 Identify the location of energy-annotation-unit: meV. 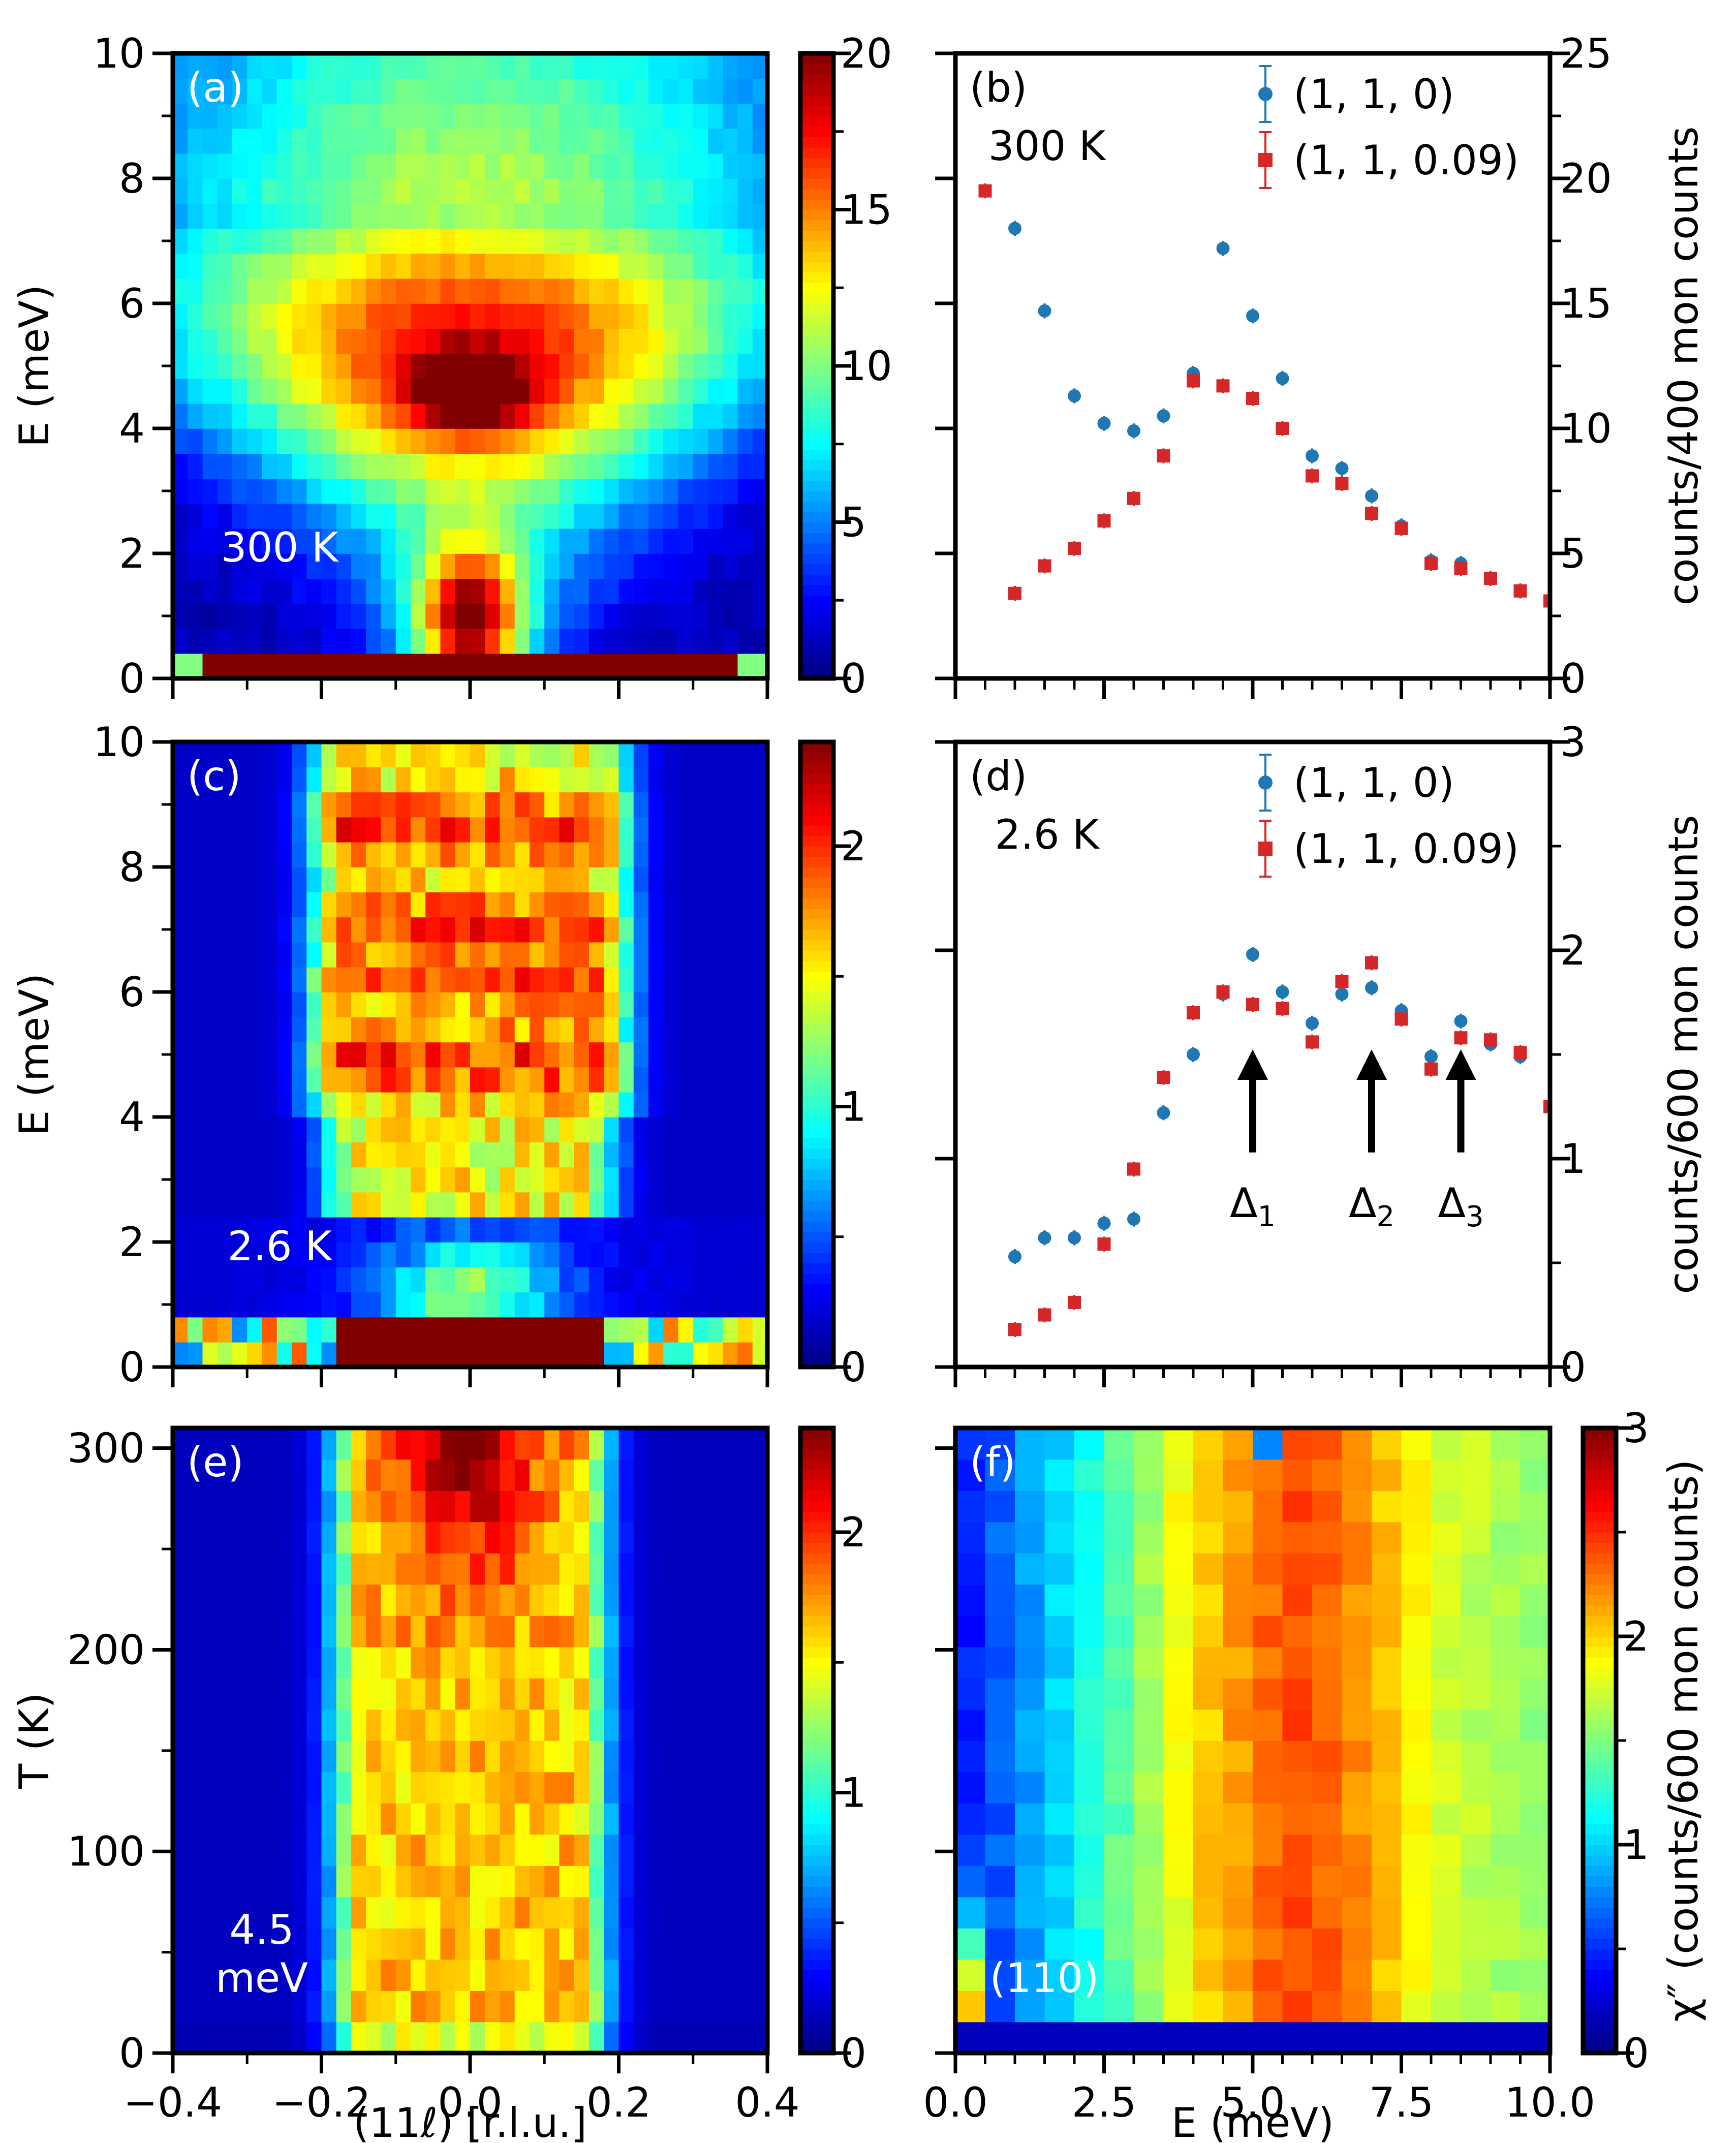
(262, 1978).